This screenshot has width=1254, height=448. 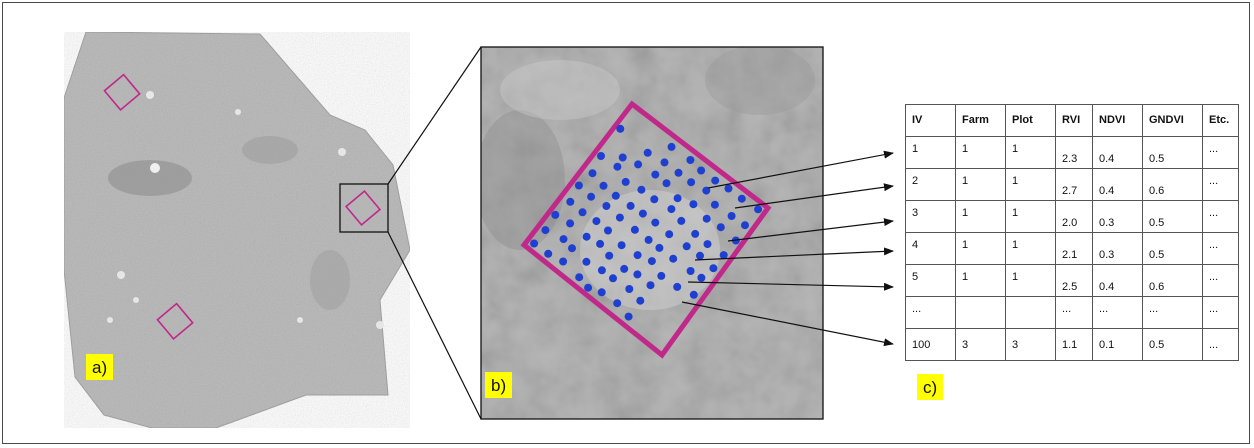 What do you see at coordinates (1030, 120) in the screenshot?
I see `table-header-cell: Plot` at bounding box center [1030, 120].